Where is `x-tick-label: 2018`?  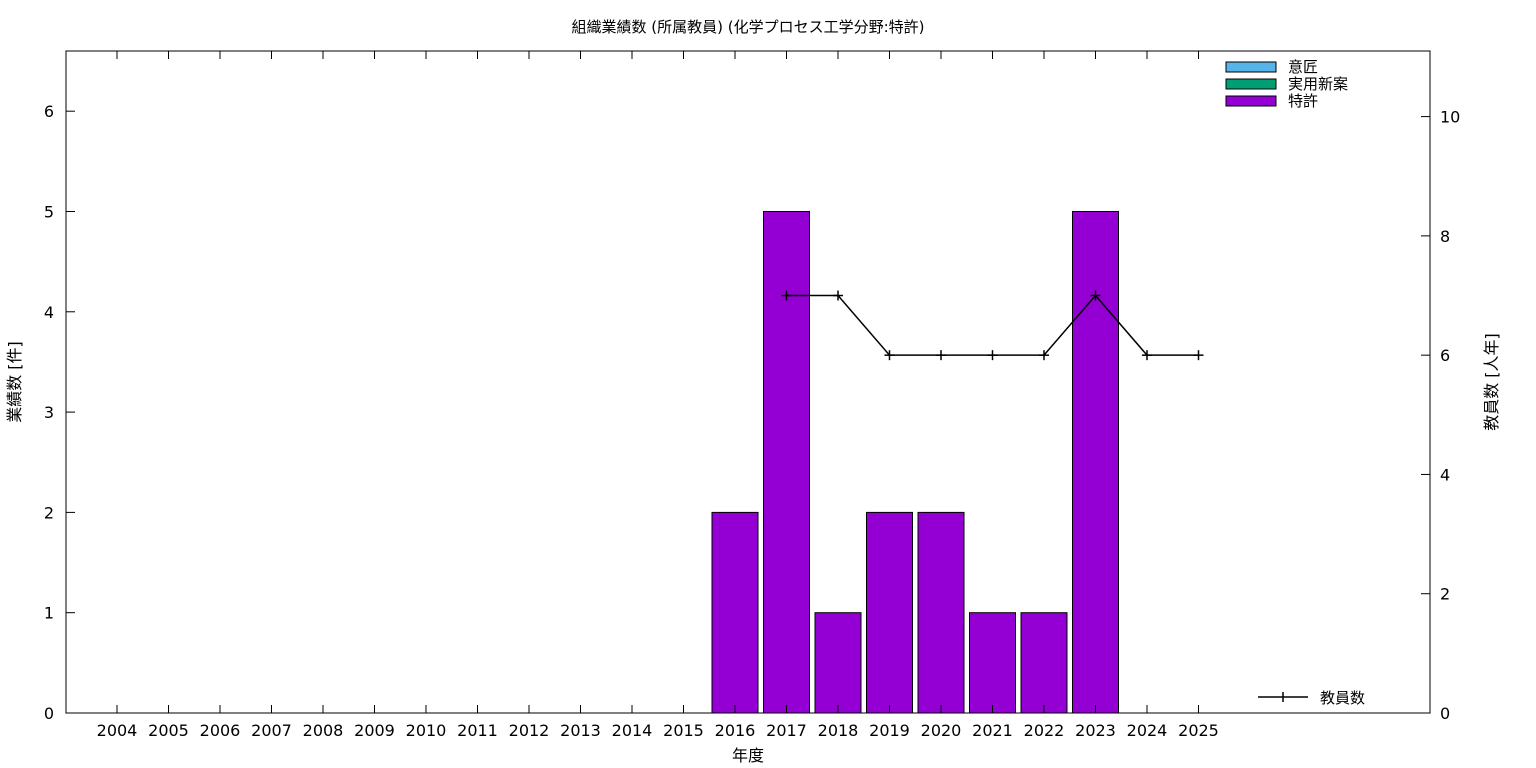 x-tick-label: 2018 is located at coordinates (838, 730).